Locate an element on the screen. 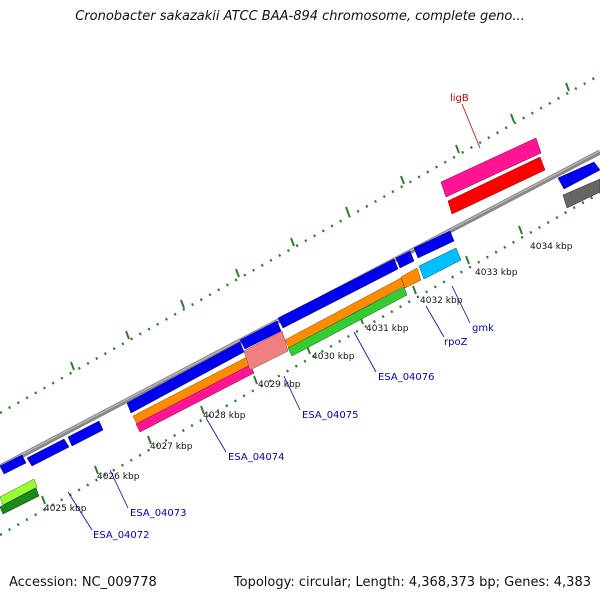 The height and width of the screenshot is (600, 600). gene-gmk is located at coordinates (440, 263).